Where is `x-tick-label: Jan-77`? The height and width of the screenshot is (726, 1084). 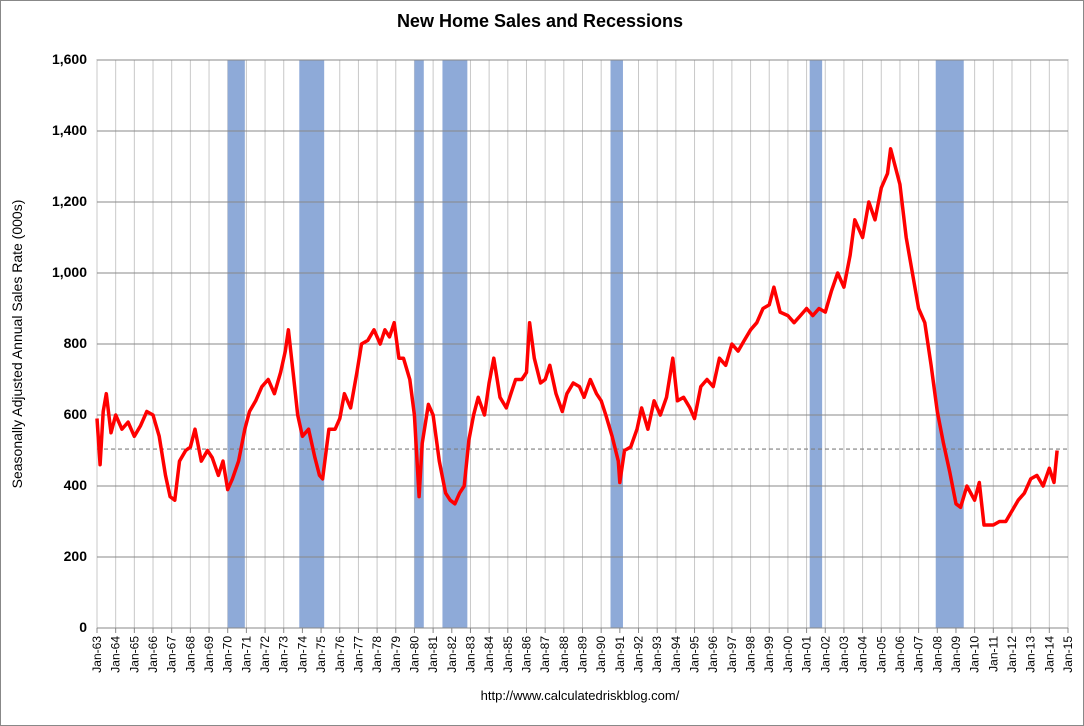
x-tick-label: Jan-77 is located at coordinates (358, 654).